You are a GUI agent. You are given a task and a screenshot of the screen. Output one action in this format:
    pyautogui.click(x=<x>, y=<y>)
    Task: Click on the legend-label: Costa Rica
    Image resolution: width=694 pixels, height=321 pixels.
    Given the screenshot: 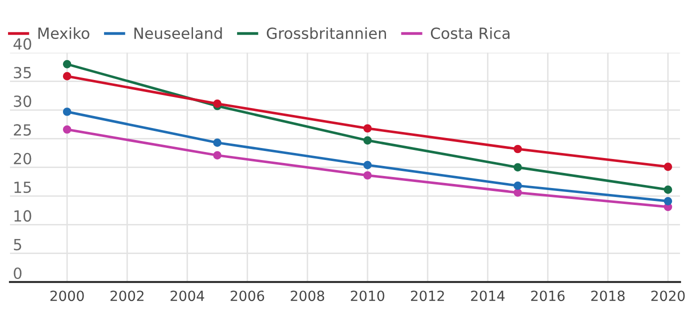 What is the action you would take?
    pyautogui.click(x=470, y=33)
    